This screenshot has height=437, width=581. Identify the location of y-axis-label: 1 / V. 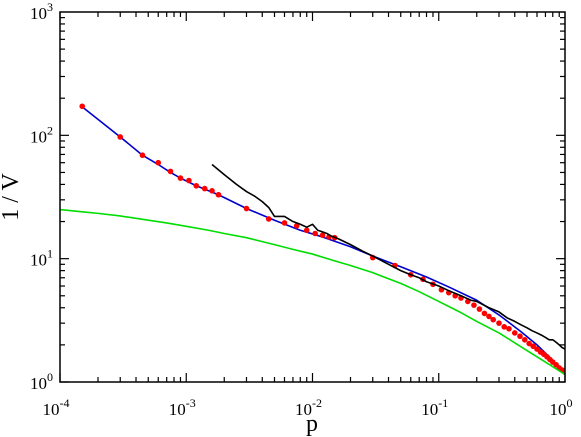
(12, 197).